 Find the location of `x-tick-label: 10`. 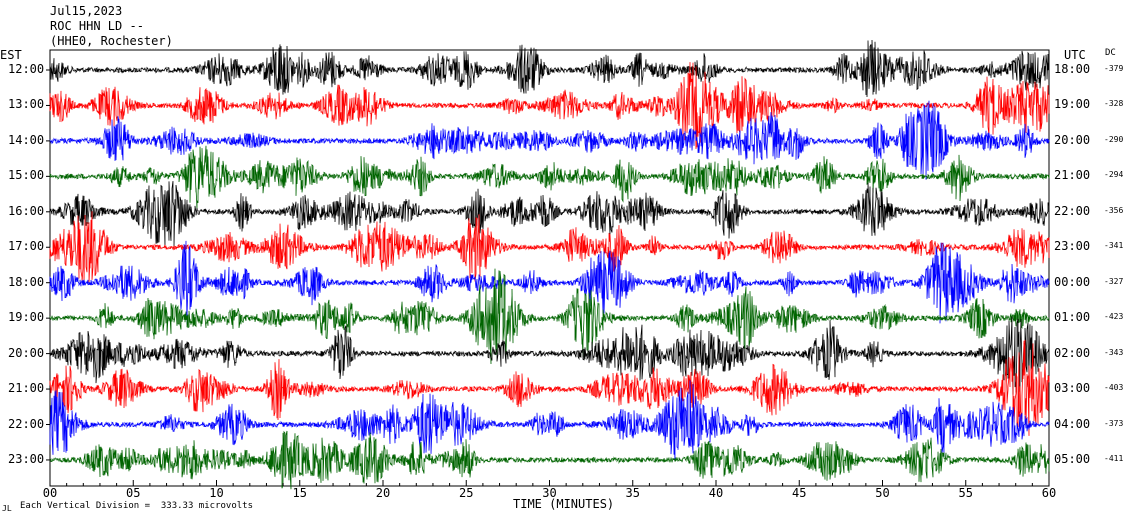

x-tick-label: 10 is located at coordinates (216, 493).